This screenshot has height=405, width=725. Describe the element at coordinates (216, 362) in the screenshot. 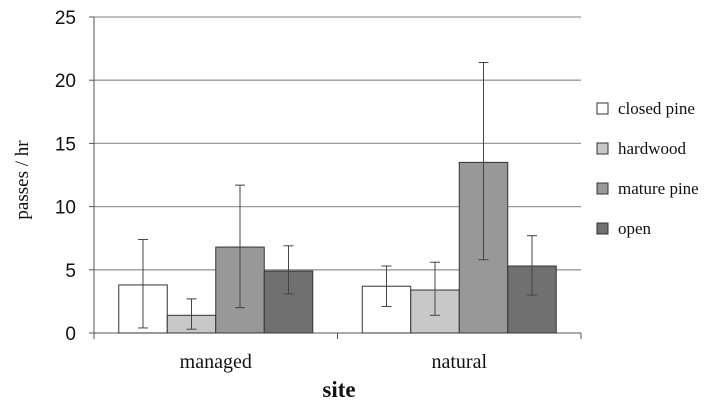

I see `x-category-label: managed` at that location.